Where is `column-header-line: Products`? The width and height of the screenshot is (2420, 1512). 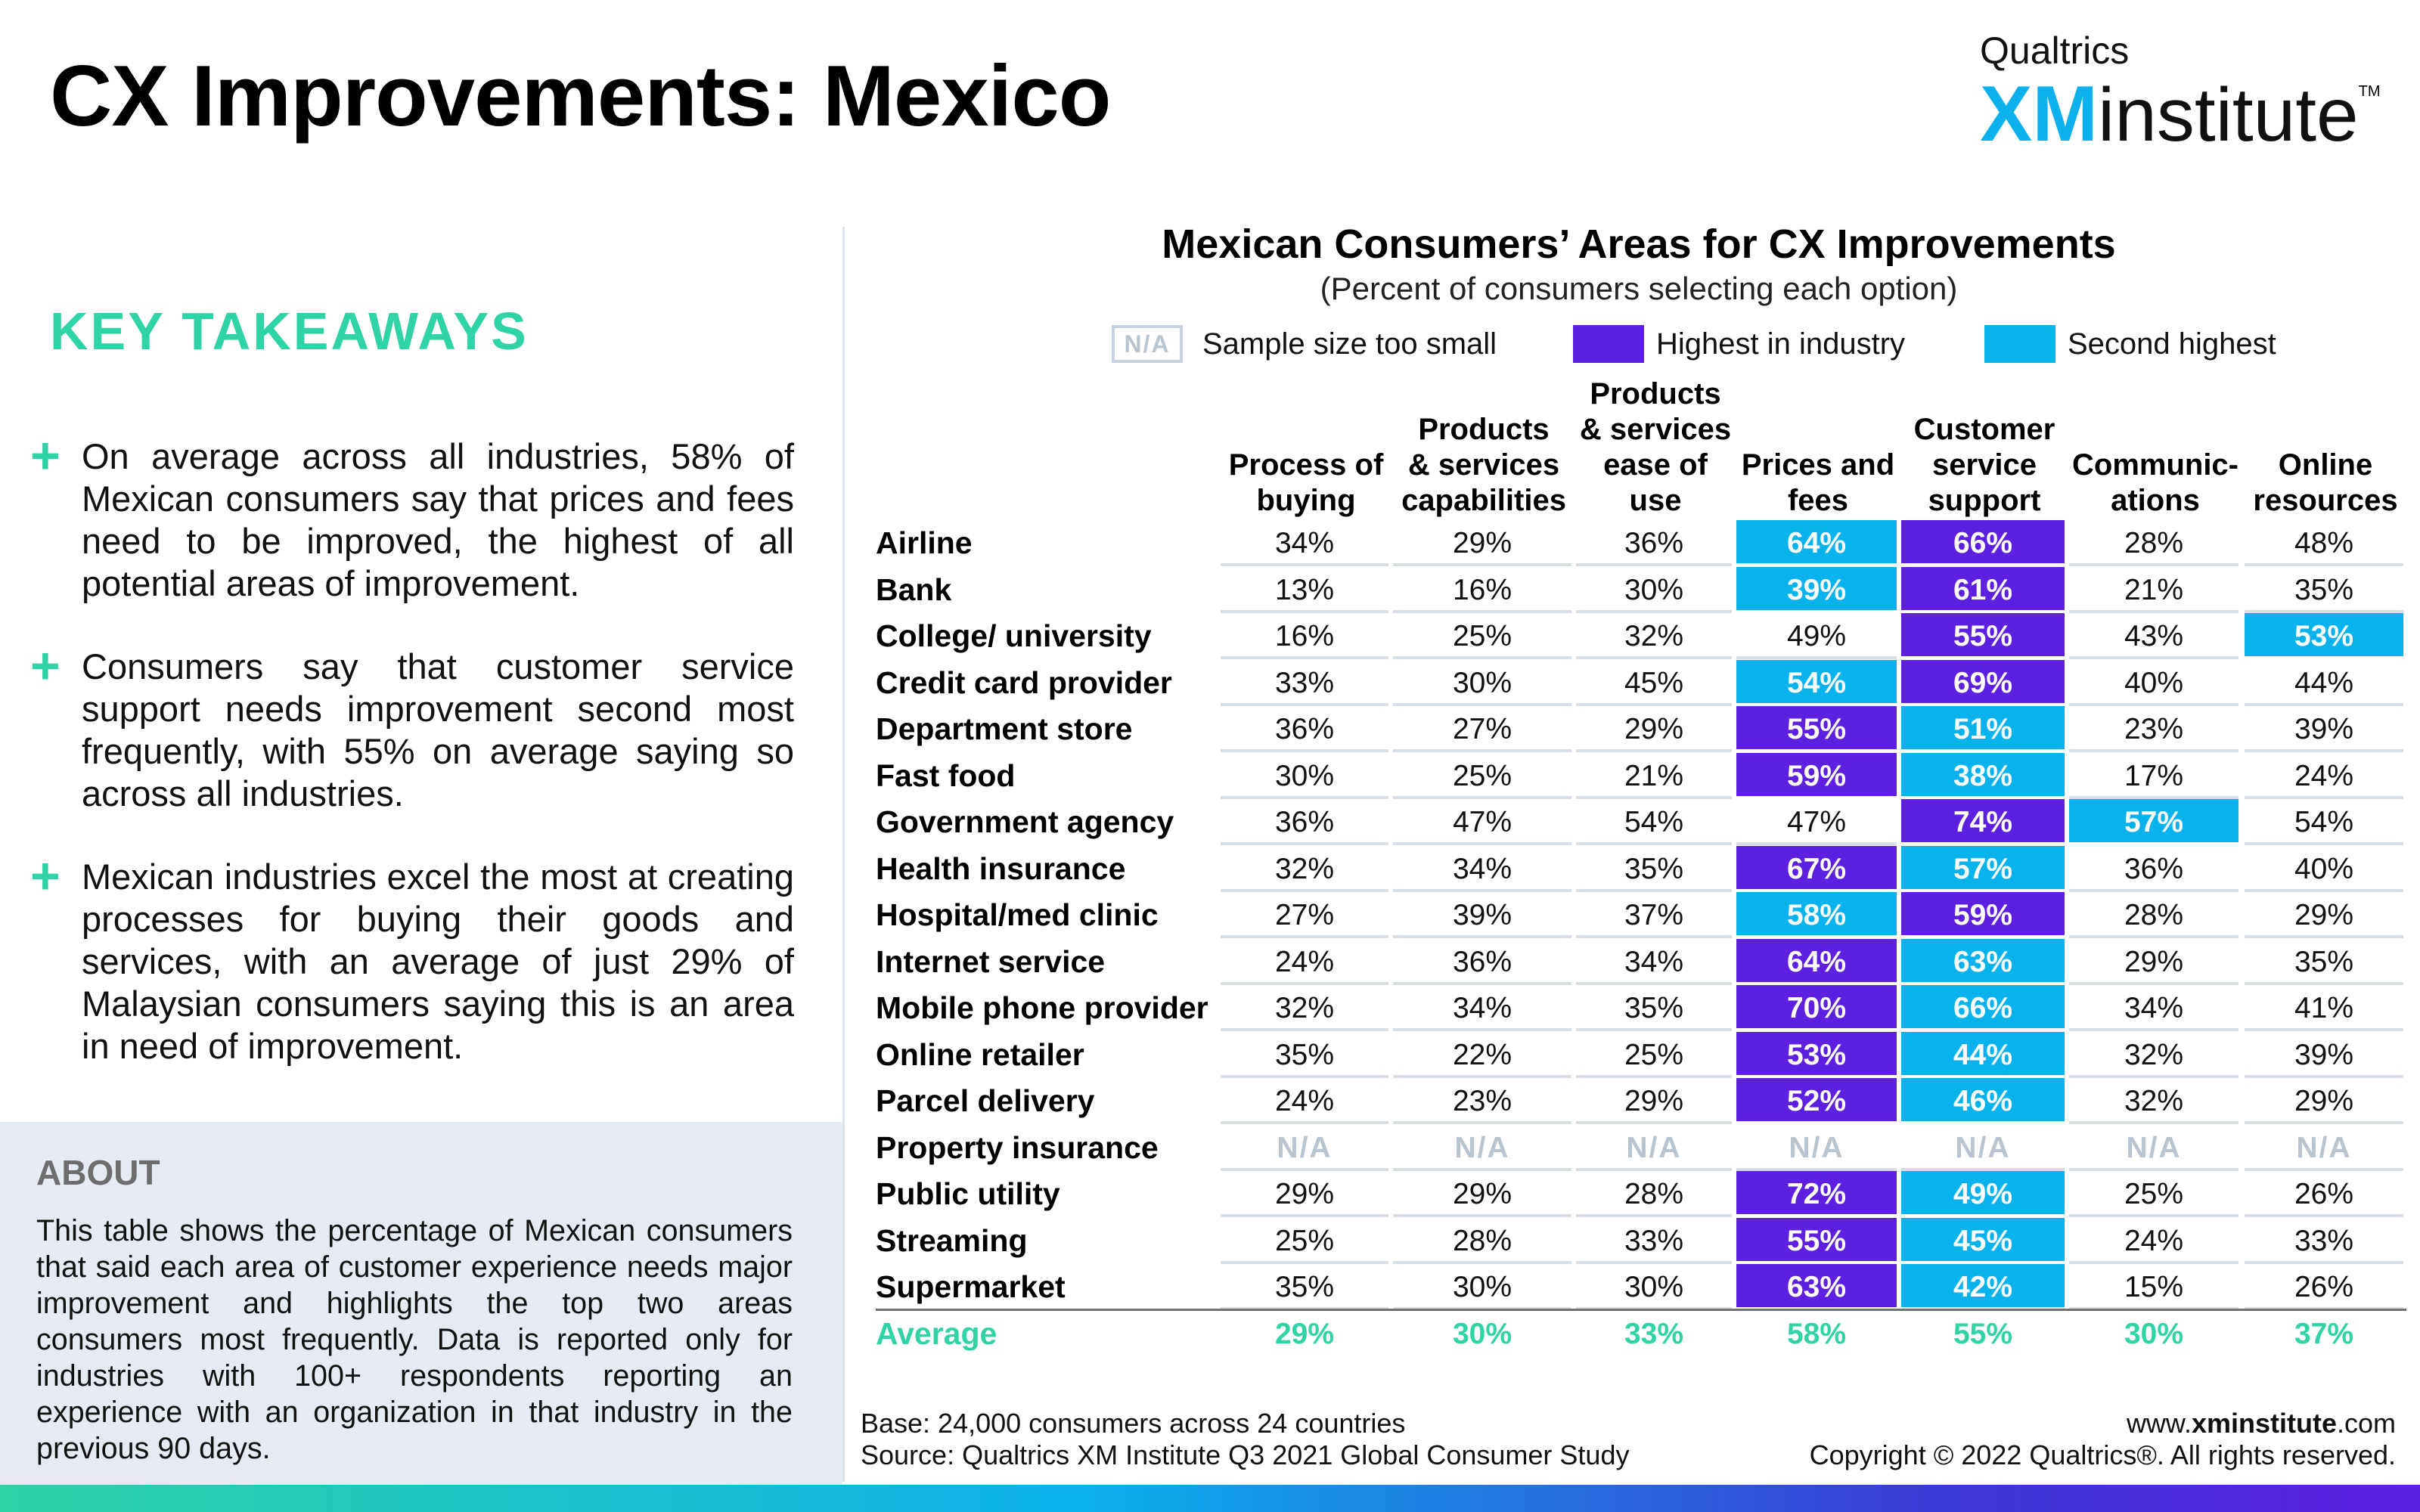
column-header-line: Products is located at coordinates (1655, 394).